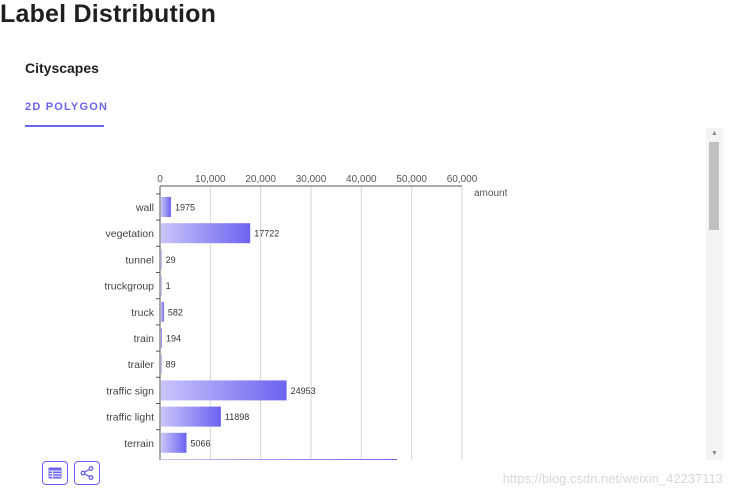  I want to click on category-label: truck, so click(143, 313).